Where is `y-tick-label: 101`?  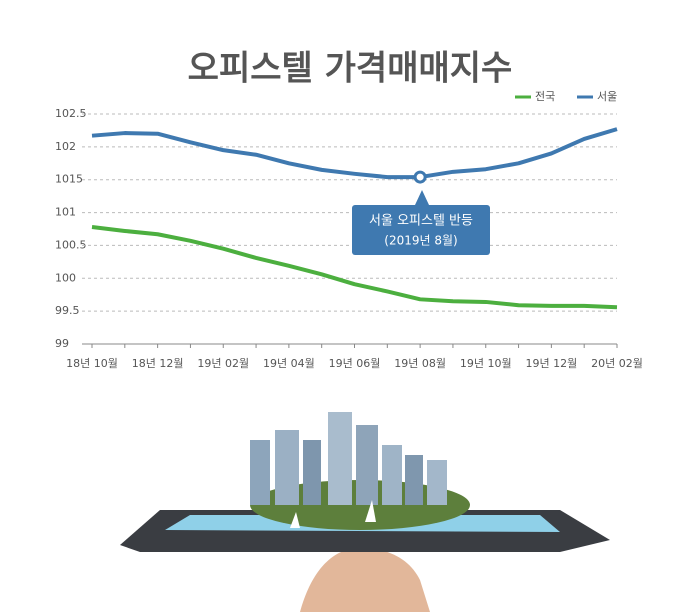
y-tick-label: 101 is located at coordinates (65, 212).